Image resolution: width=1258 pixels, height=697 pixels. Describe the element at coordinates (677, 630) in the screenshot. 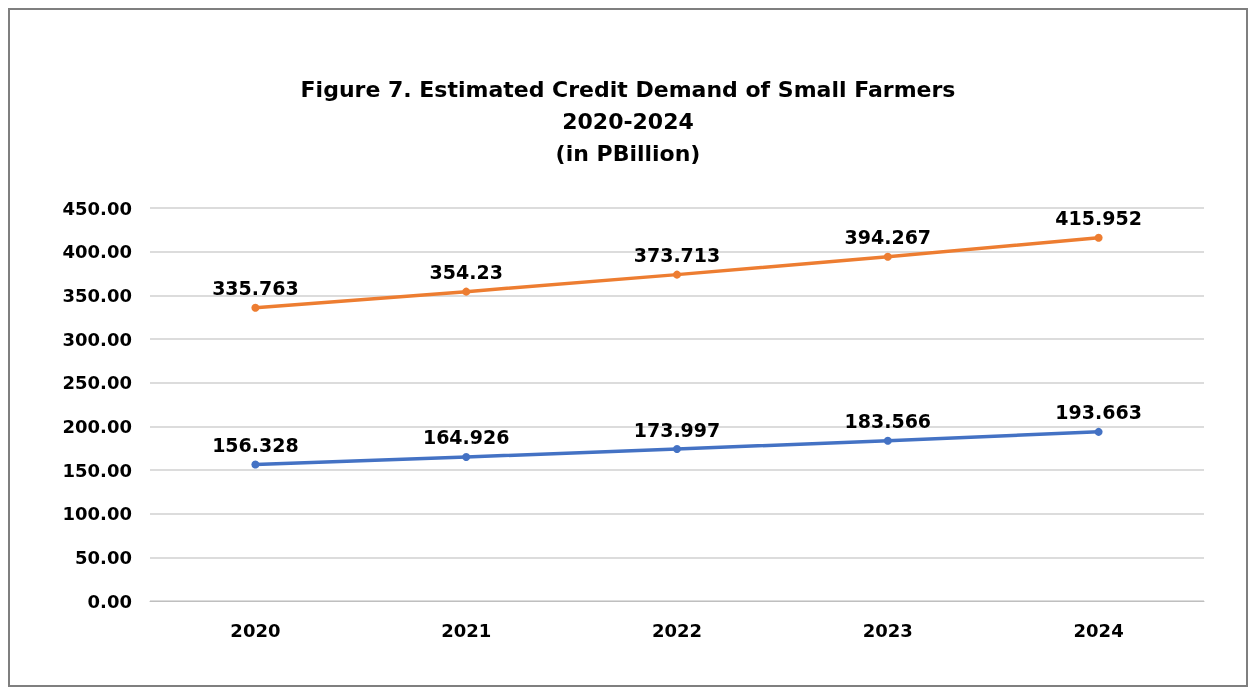

I see `x-tick-label: 2022` at that location.